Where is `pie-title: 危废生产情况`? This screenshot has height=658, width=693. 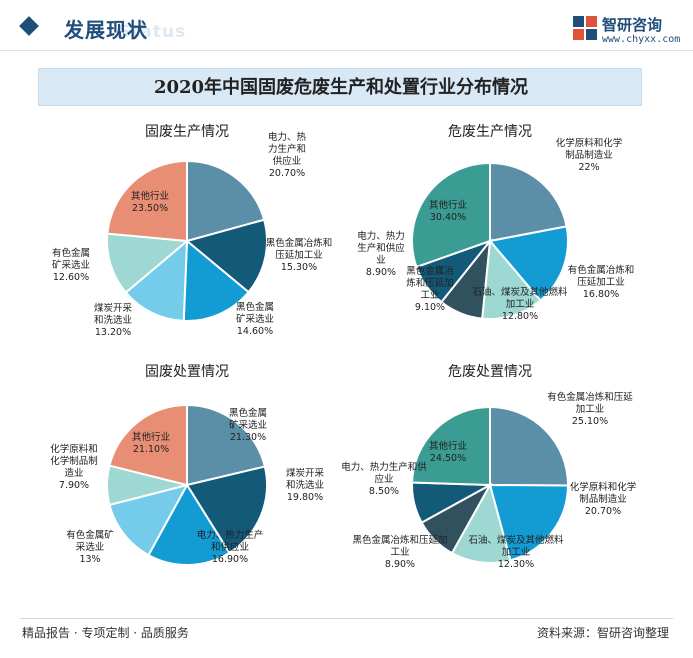 pie-title: 危废生产情况 is located at coordinates (490, 132).